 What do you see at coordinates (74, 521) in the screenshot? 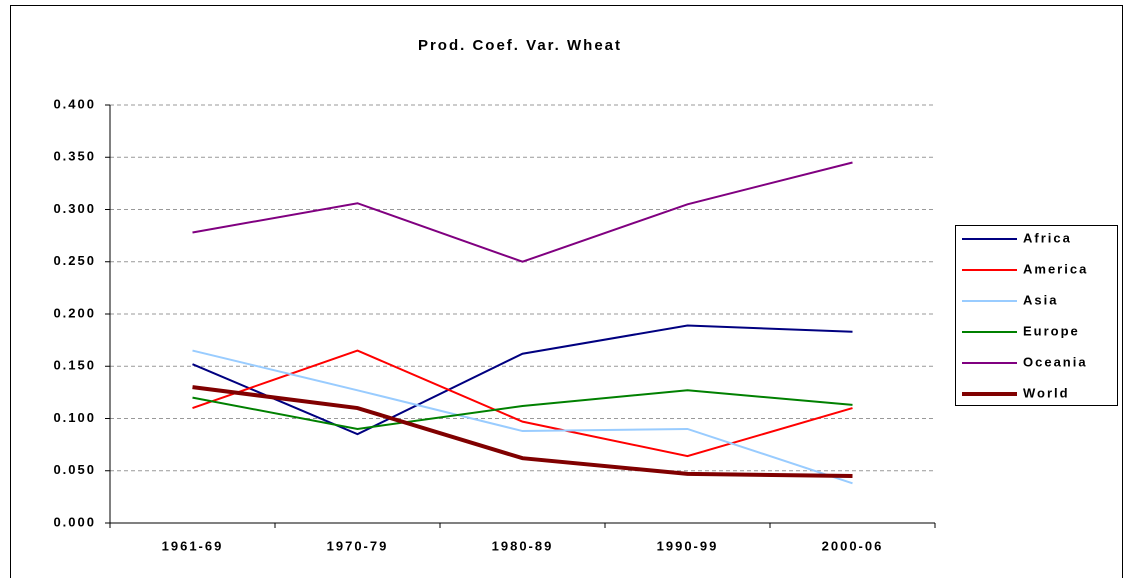
I see `y-tick-label: 0.000` at bounding box center [74, 521].